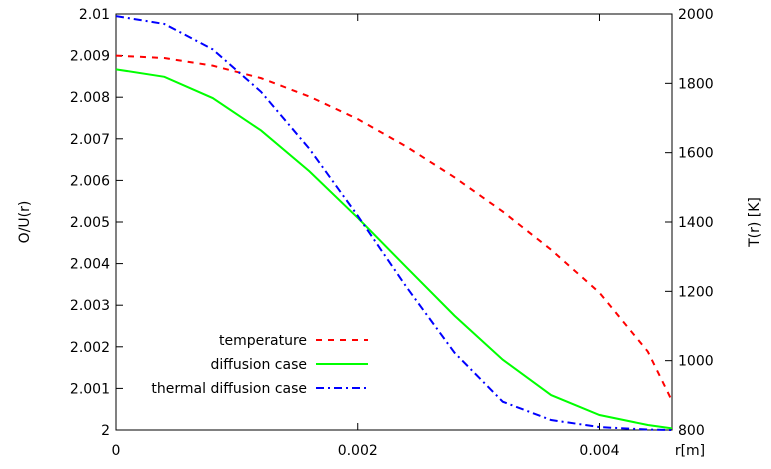 The height and width of the screenshot is (469, 771). Describe the element at coordinates (90, 57) in the screenshot. I see `y-tick-label: 2.009` at that location.